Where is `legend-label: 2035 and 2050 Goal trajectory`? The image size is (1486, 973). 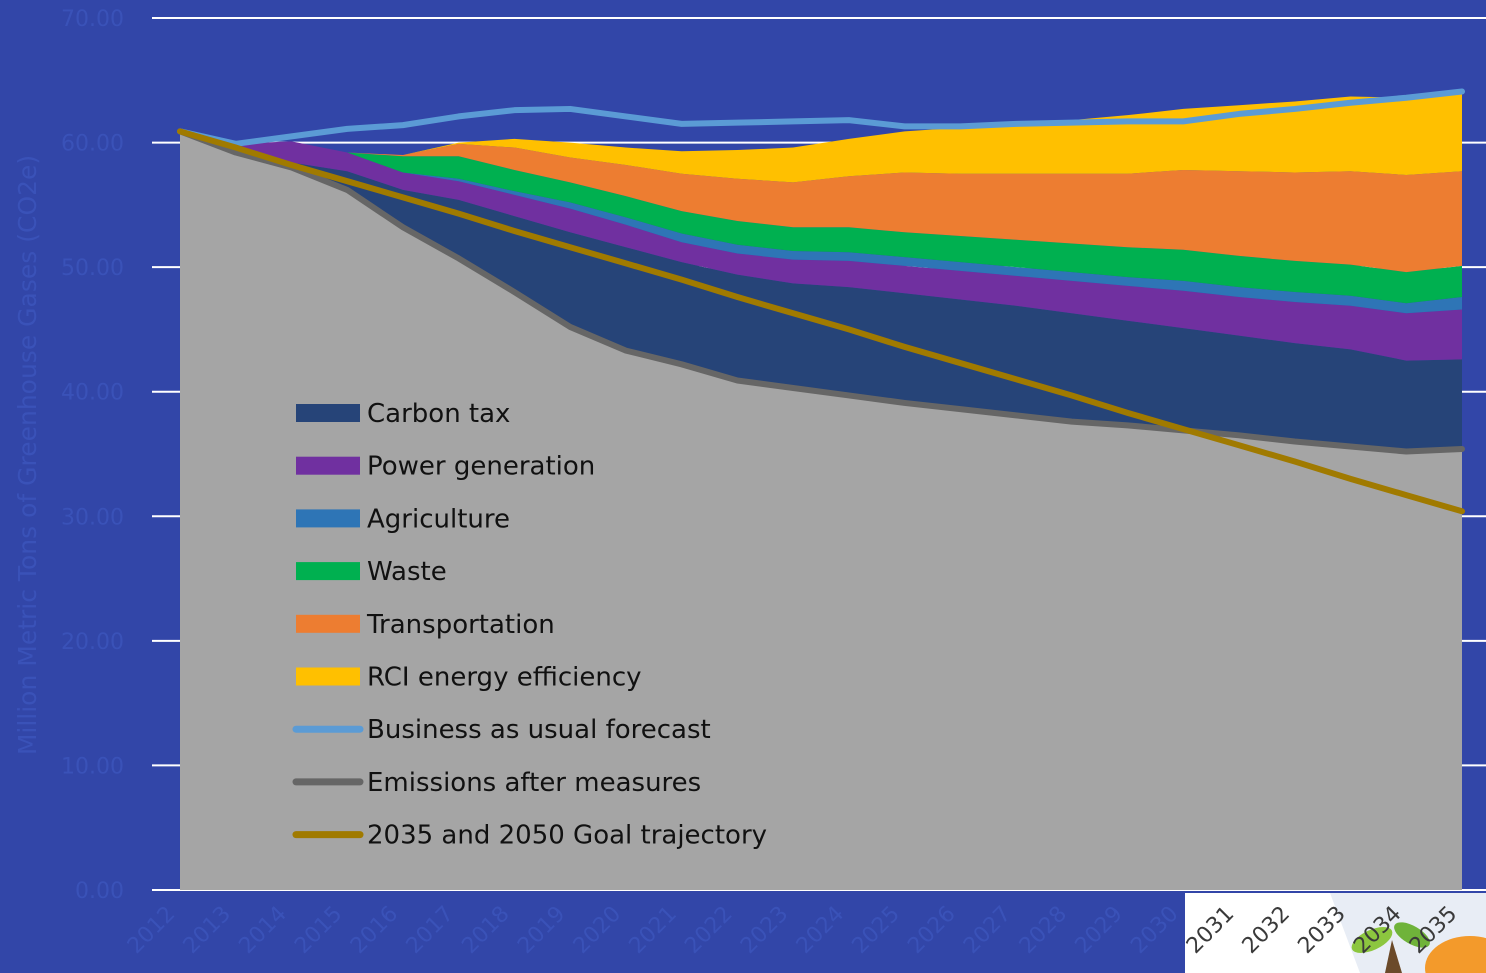 legend-label: 2035 and 2050 Goal trajectory is located at coordinates (567, 836).